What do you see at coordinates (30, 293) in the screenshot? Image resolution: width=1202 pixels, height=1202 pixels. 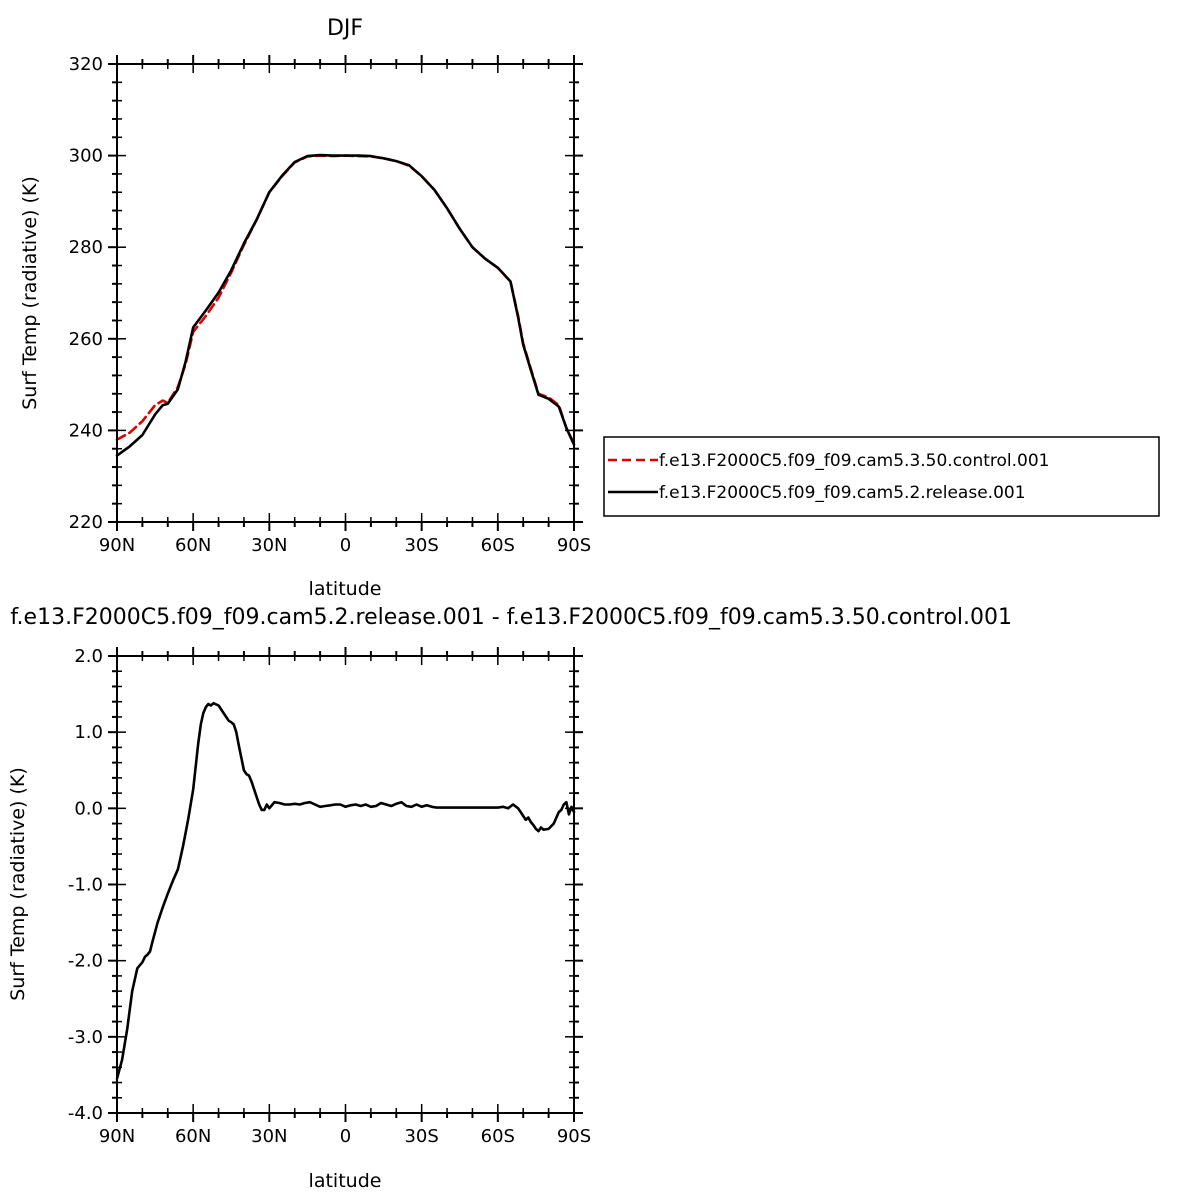 I see `top-chart-ylabel: Surf Temp (radiative) (K)` at bounding box center [30, 293].